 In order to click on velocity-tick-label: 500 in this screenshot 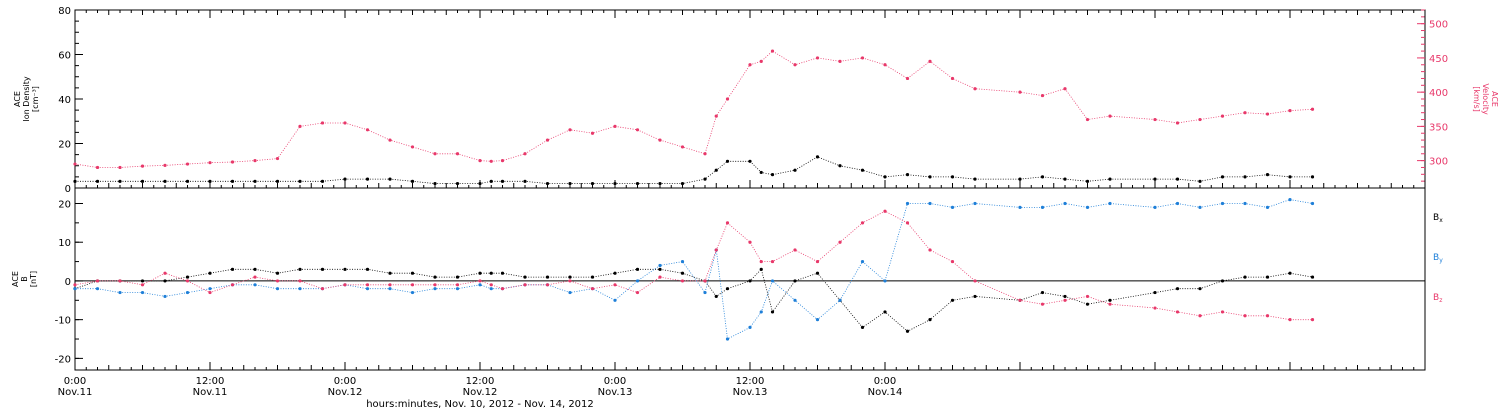, I will do `click(1438, 25)`.